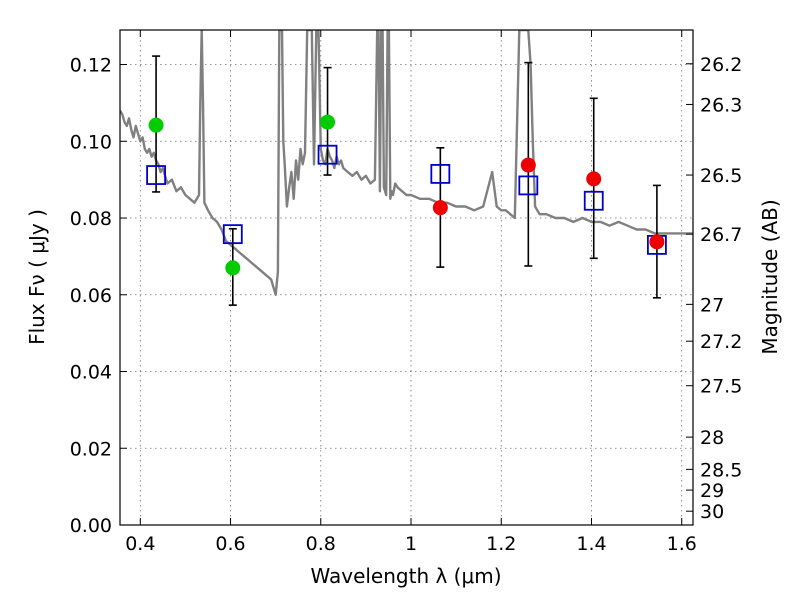  What do you see at coordinates (91, 219) in the screenshot?
I see `y-tick-label: 0.08` at bounding box center [91, 219].